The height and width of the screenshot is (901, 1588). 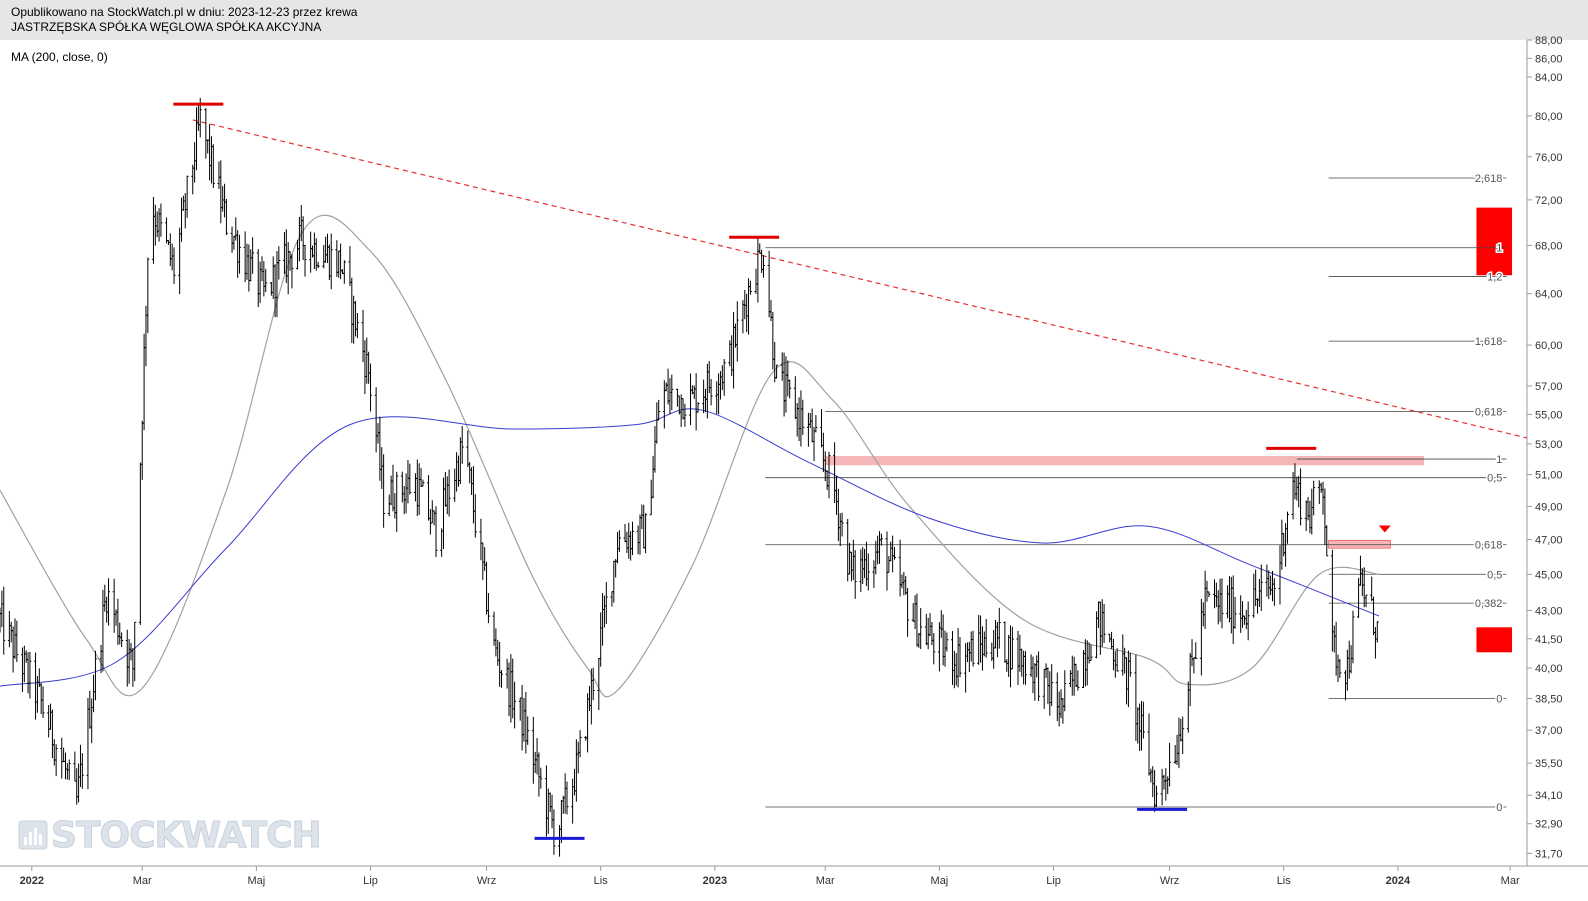 I want to click on down-triangle-icon, so click(x=1384, y=529).